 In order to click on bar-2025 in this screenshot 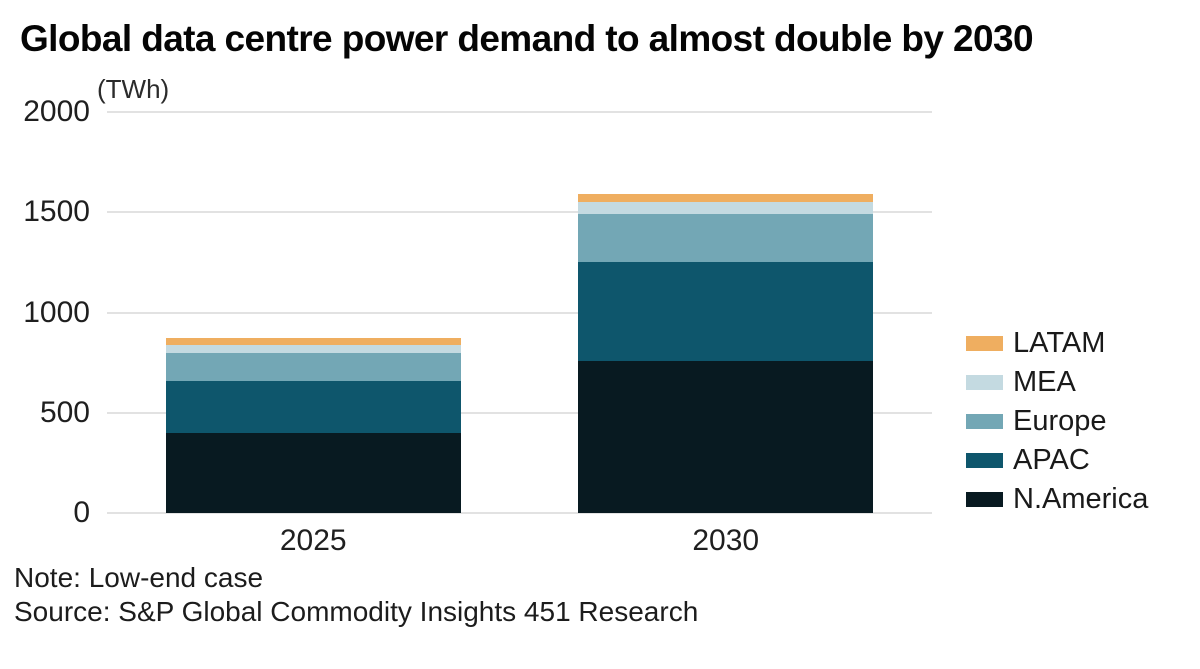, I will do `click(313, 425)`.